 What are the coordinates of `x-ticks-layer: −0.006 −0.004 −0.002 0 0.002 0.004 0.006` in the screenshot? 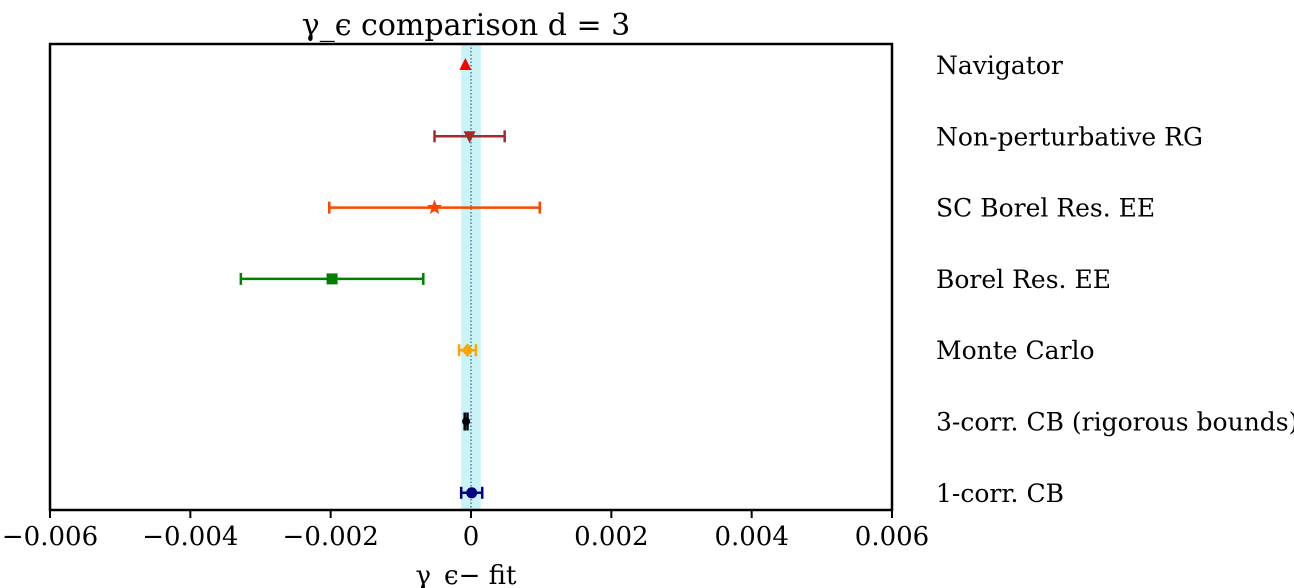 It's located at (465, 531).